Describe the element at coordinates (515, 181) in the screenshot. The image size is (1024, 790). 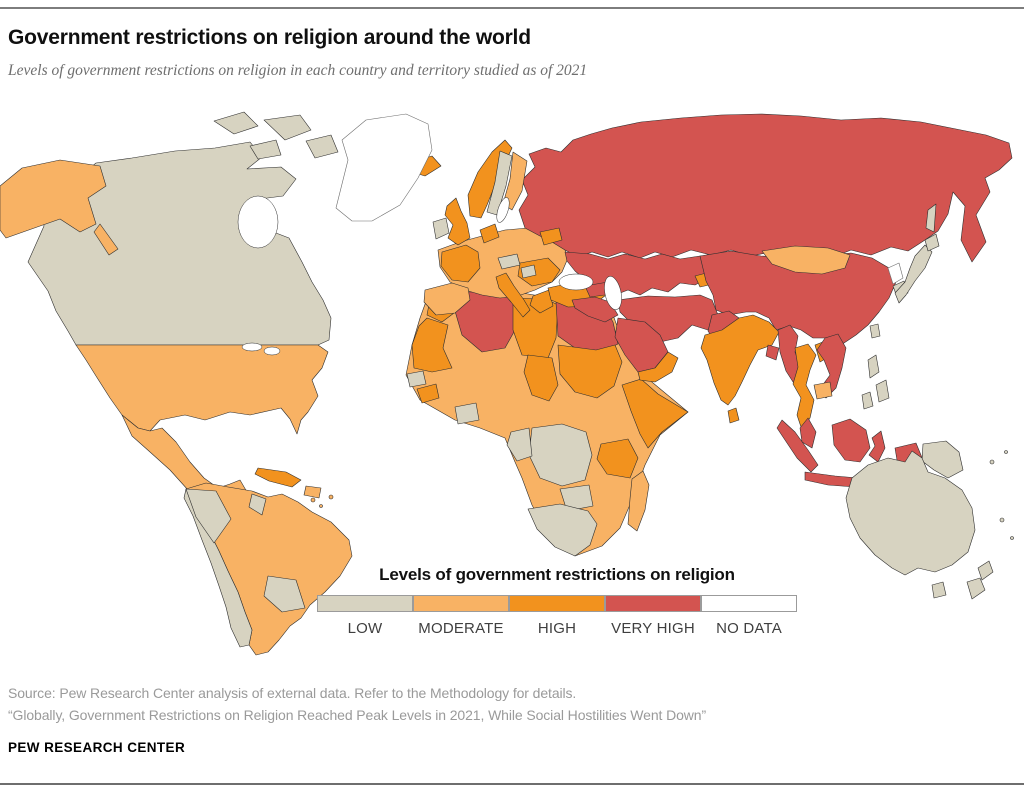
I see `region-finland` at that location.